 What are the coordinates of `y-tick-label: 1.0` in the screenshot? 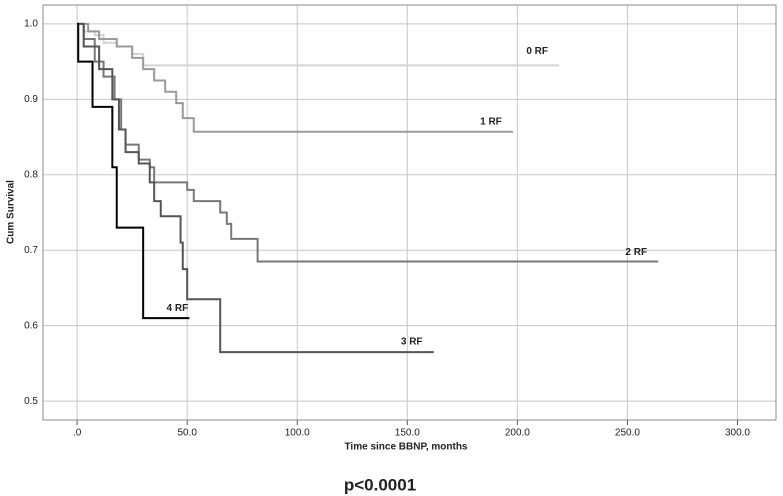 It's located at (31, 24).